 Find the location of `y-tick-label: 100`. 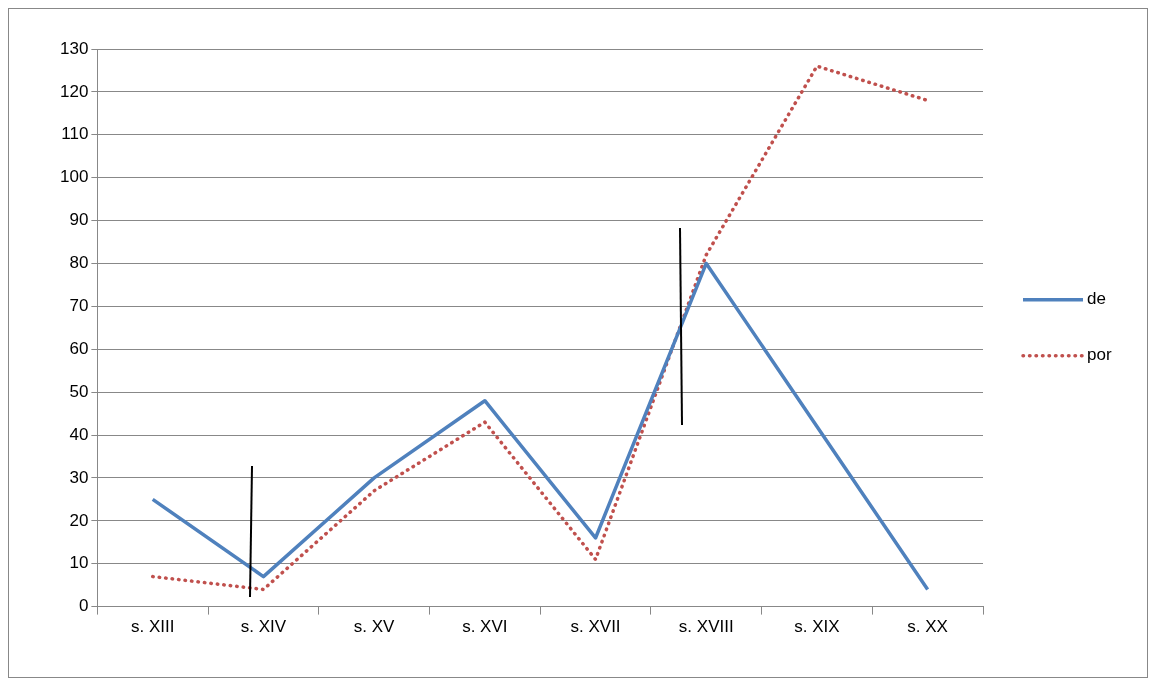

y-tick-label: 100 is located at coordinates (74, 177).